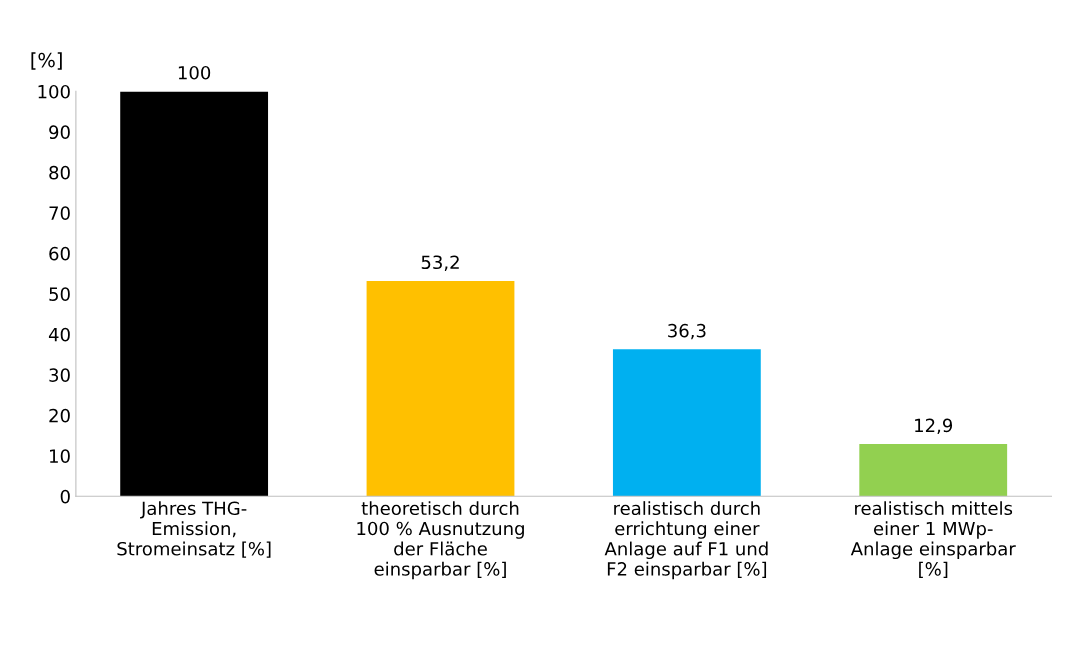 This screenshot has width=1084, height=653. What do you see at coordinates (54, 91) in the screenshot?
I see `y-tick-label: 100` at bounding box center [54, 91].